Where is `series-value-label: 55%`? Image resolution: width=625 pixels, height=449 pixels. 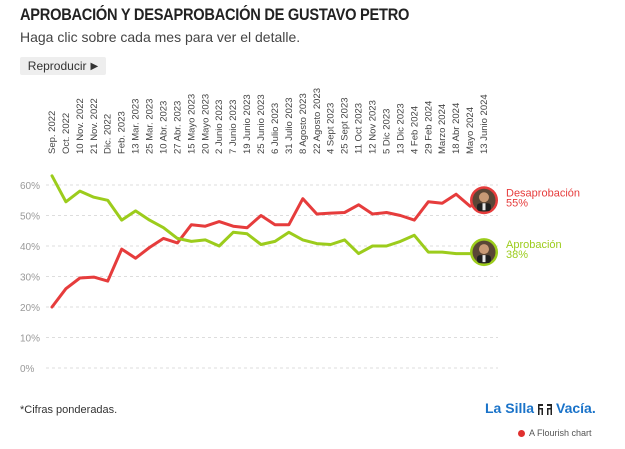
series-value-label: 55% is located at coordinates (517, 203).